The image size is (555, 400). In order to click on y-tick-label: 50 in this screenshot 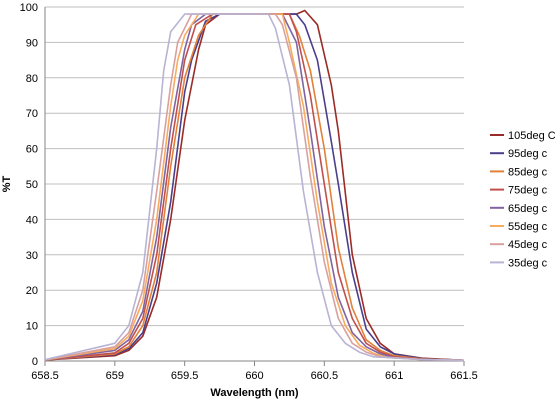, I will do `click(32, 185)`.